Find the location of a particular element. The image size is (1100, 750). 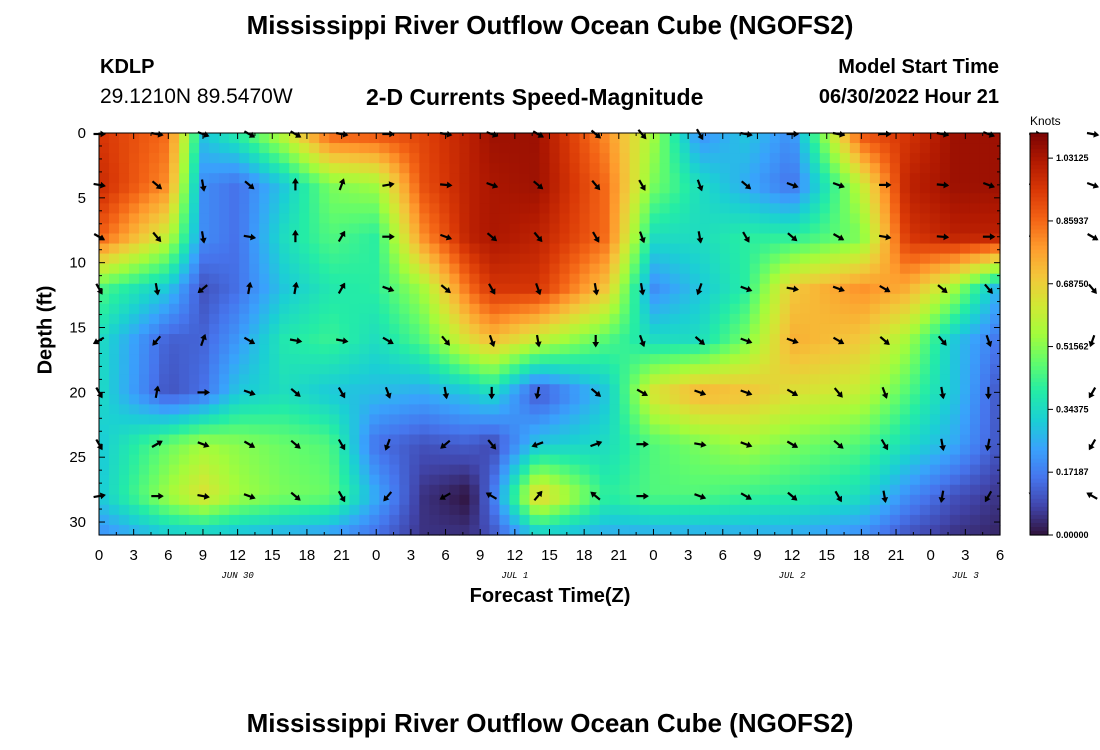

x-axis-title: Forecast Time(Z) is located at coordinates (550, 596).